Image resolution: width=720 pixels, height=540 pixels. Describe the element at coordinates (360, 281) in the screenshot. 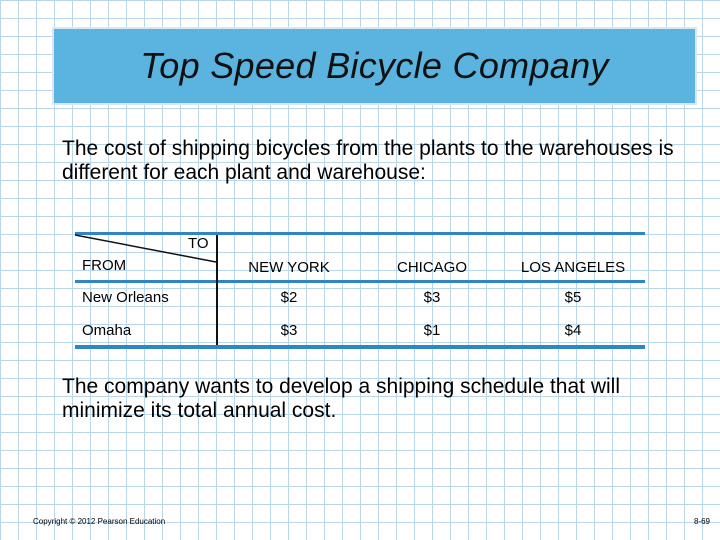

I see `table-header-rule` at that location.